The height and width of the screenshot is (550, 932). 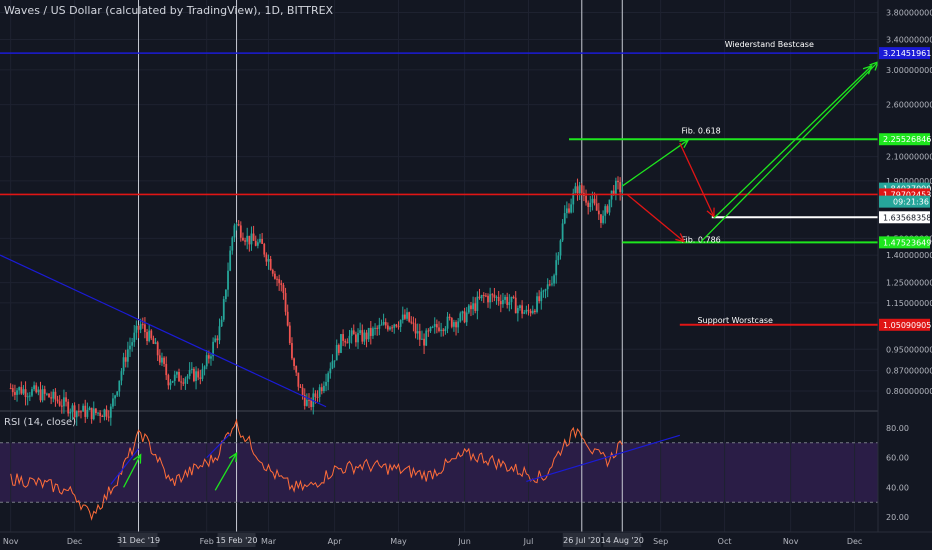 What do you see at coordinates (528, 541) in the screenshot?
I see `time-tick-label: Jul` at bounding box center [528, 541].